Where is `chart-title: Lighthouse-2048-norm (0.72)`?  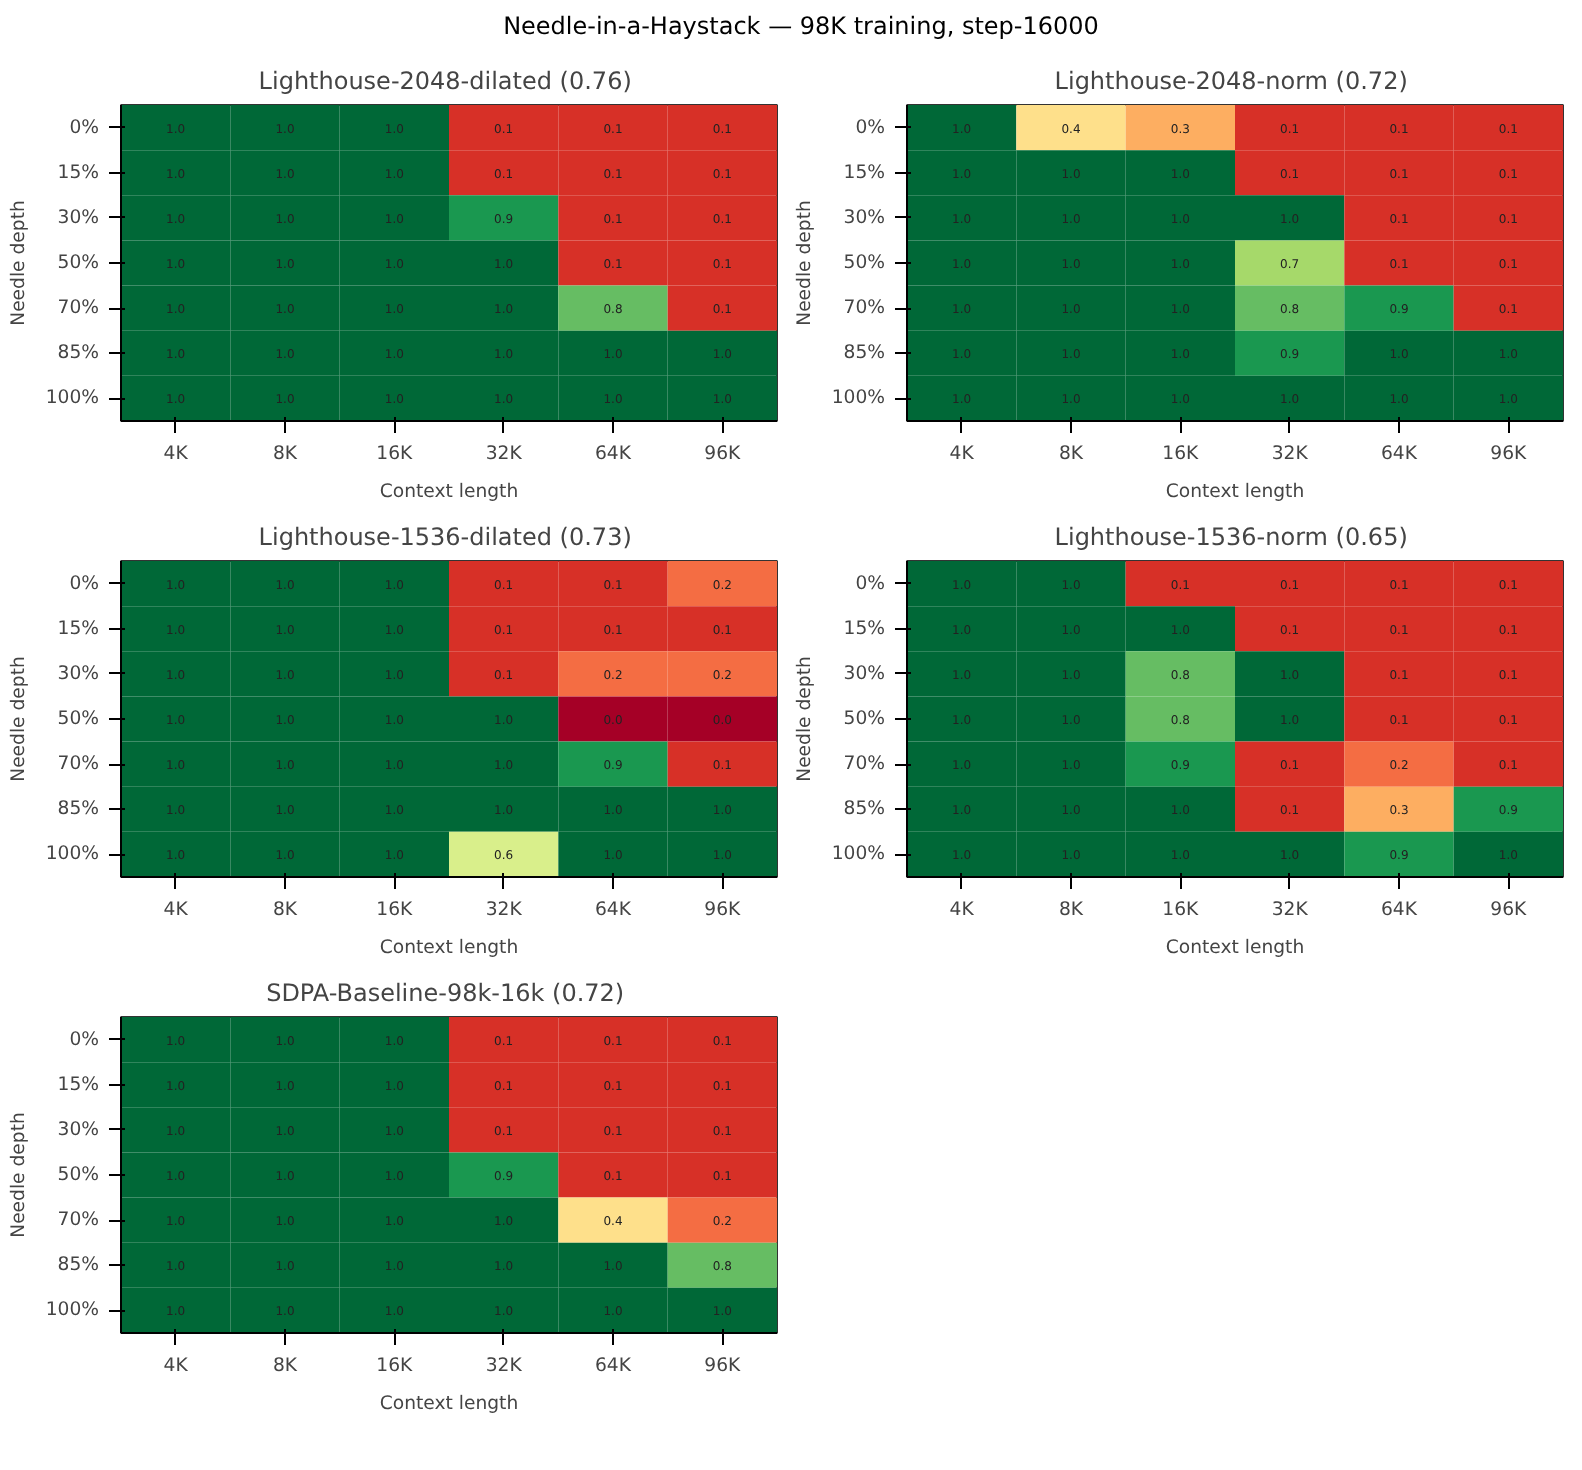 chart-title: Lighthouse-2048-norm (0.72) is located at coordinates (1231, 81).